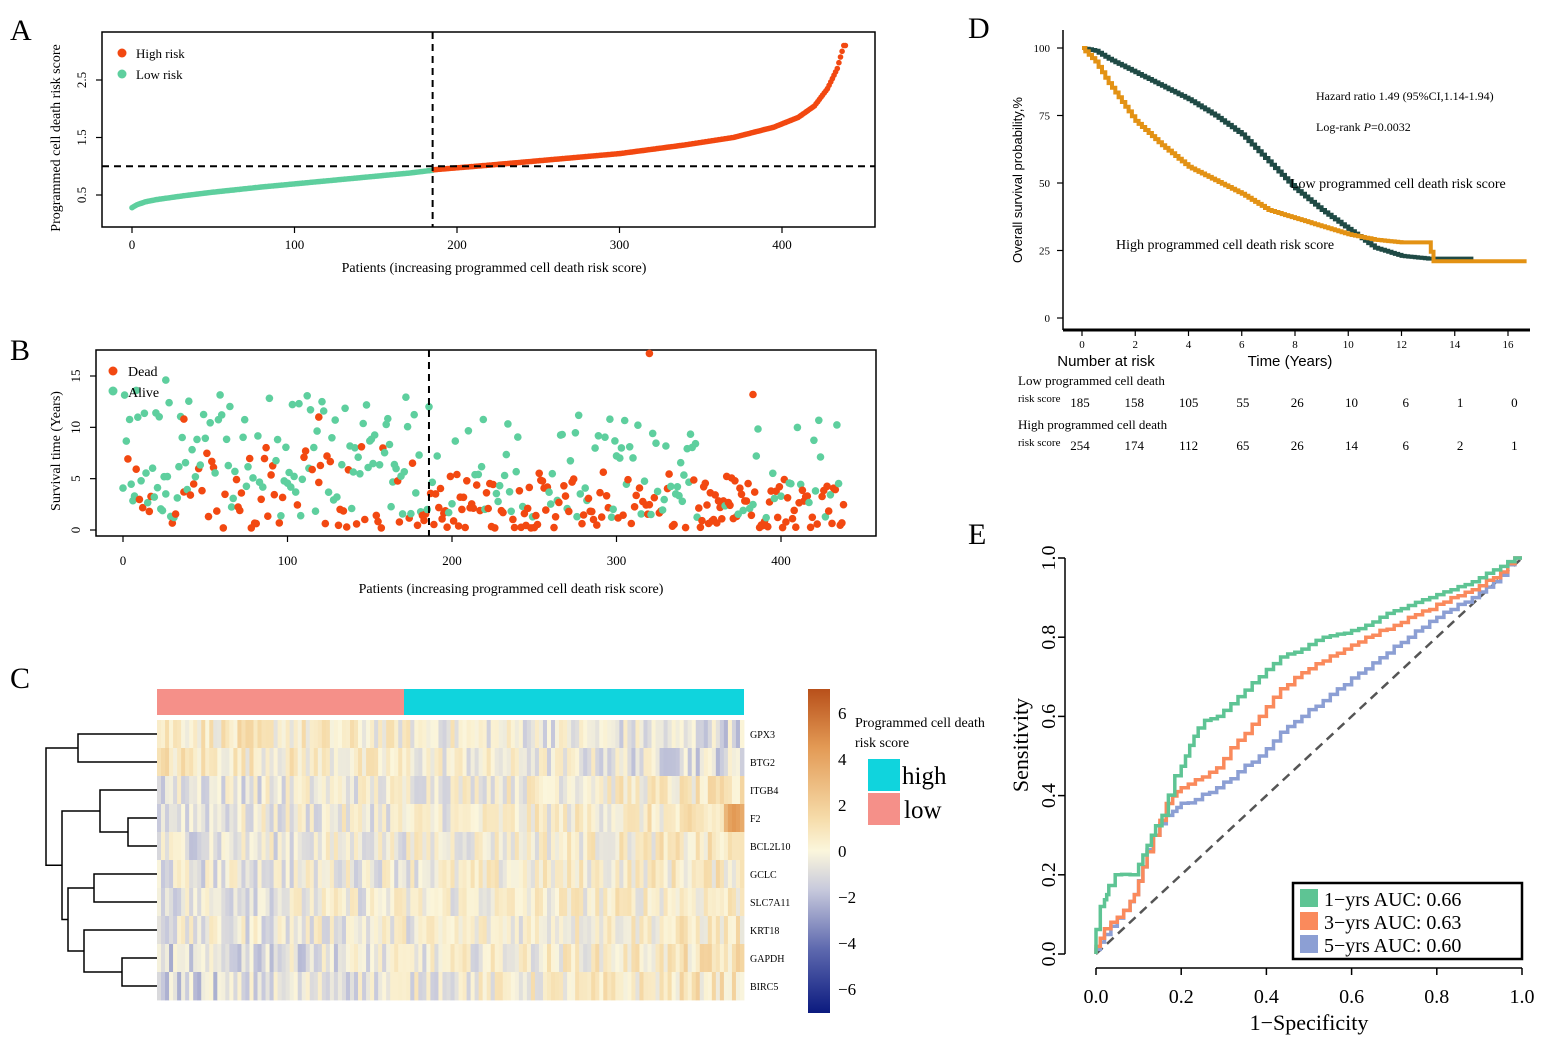  I want to click on risk-low-value: 10, so click(1351, 402).